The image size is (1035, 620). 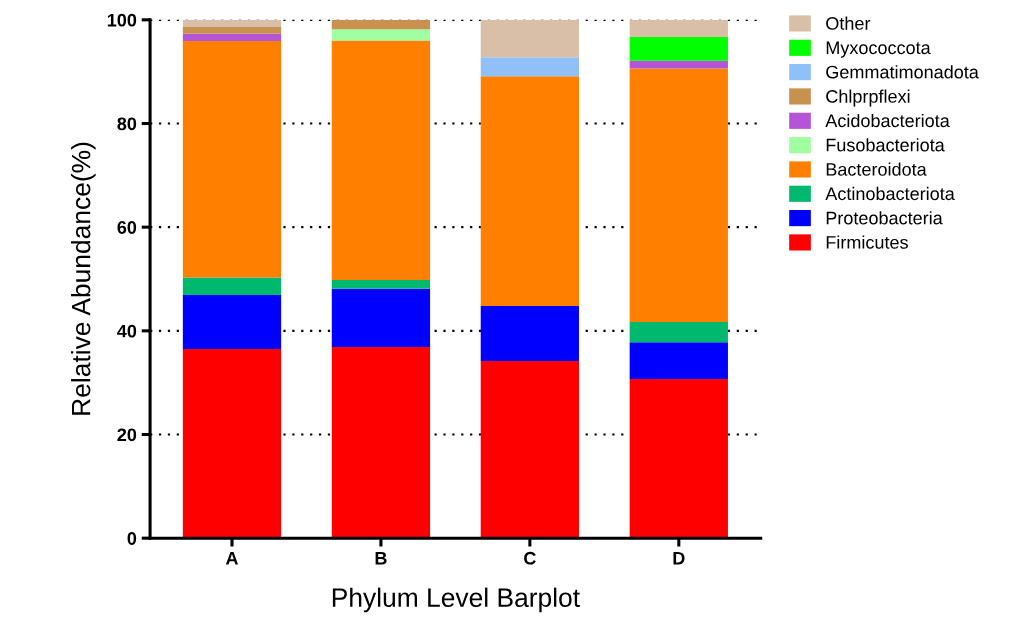 What do you see at coordinates (876, 169) in the screenshot?
I see `legend-label: Bacteroidota` at bounding box center [876, 169].